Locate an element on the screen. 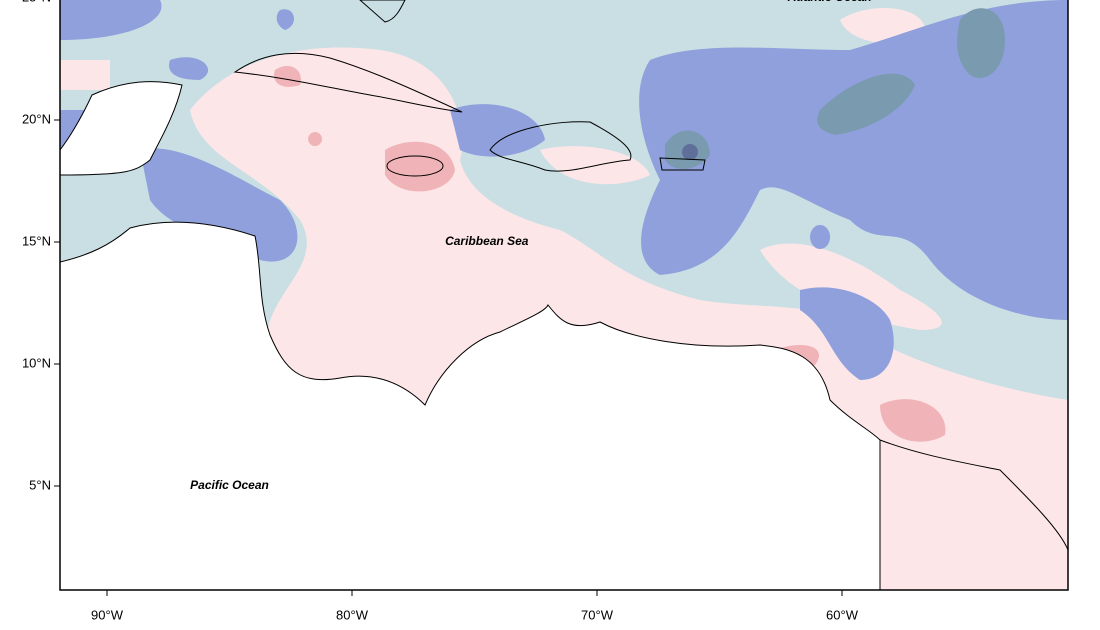 The width and height of the screenshot is (1100, 630). ocean-label: Pacific Ocean is located at coordinates (229, 485).